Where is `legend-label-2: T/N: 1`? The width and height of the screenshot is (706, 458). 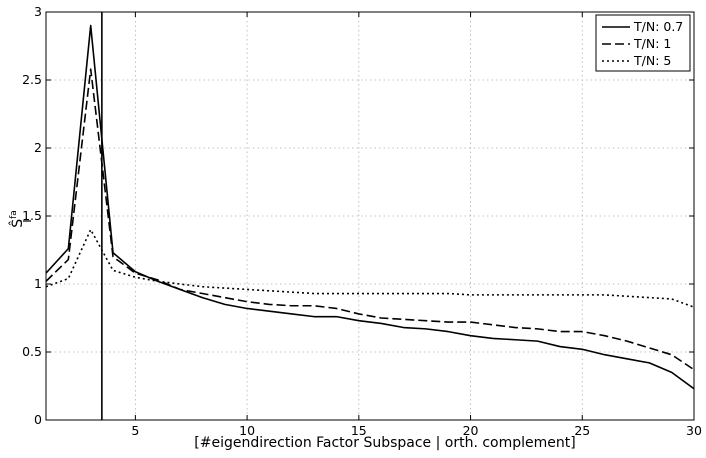
legend-label-2: T/N: 1 is located at coordinates (652, 43).